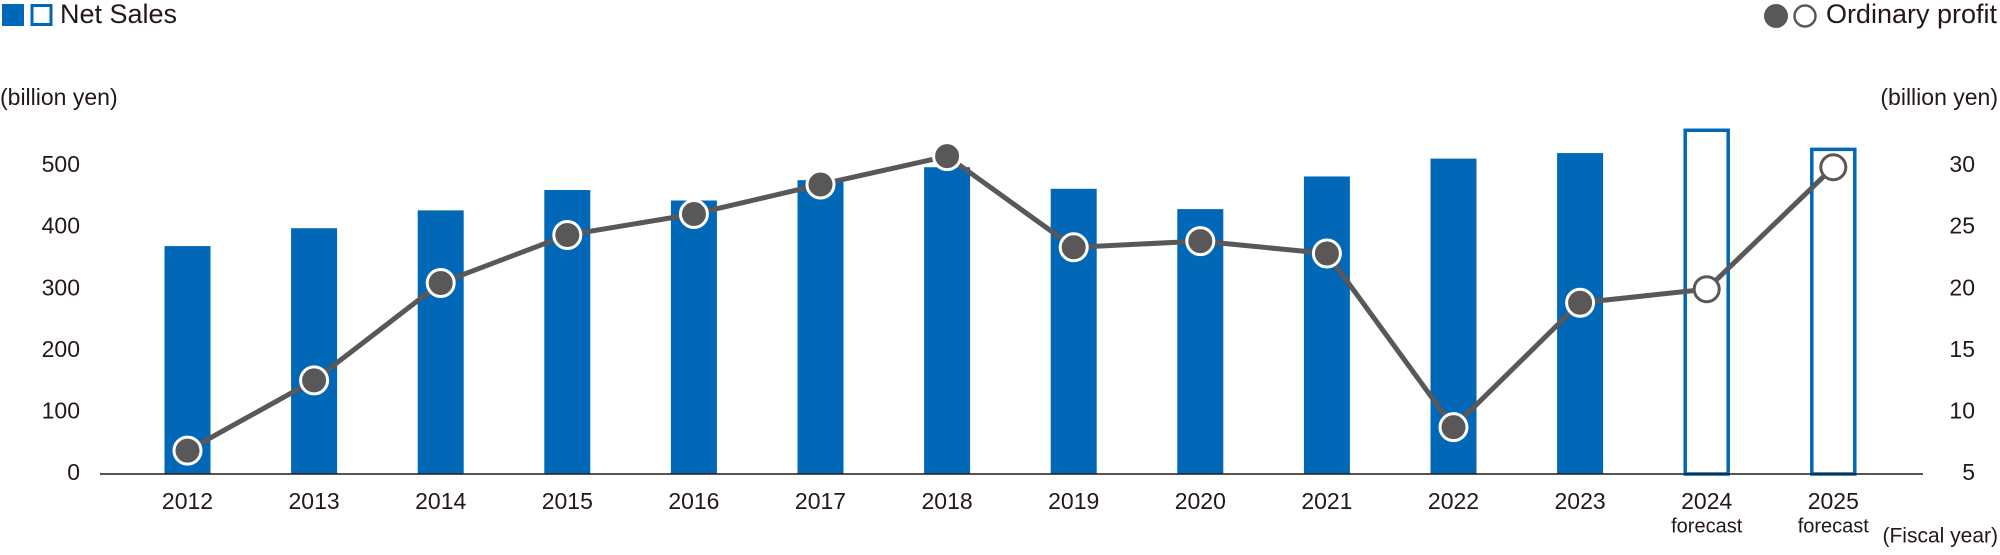  I want to click on x-tick-label: 2013, so click(314, 501).